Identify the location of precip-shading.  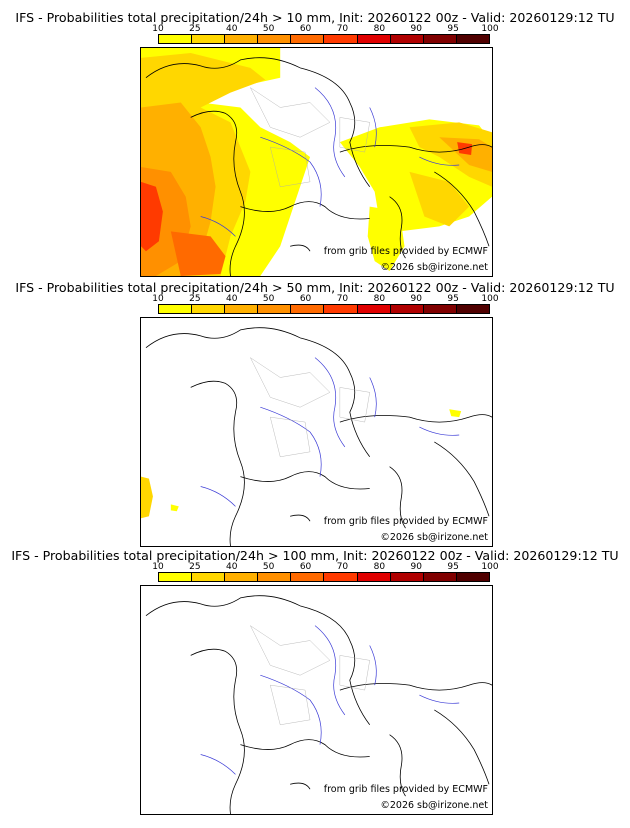
(301, 464).